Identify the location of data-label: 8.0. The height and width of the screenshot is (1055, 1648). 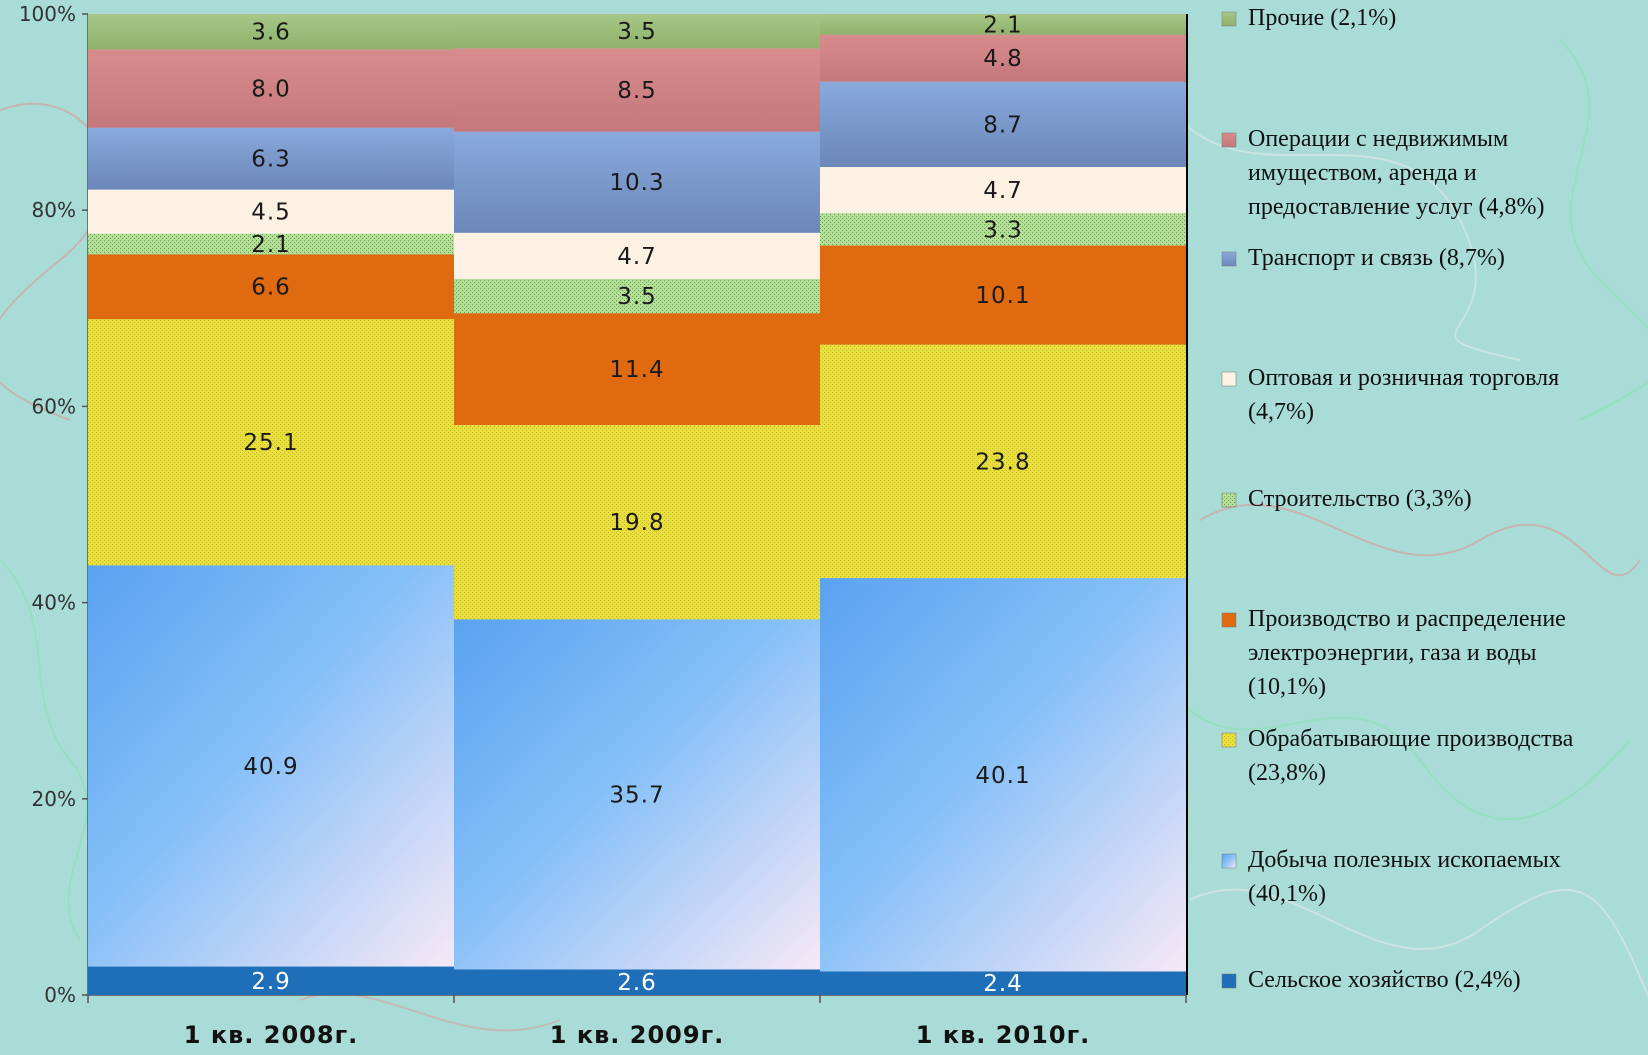
(271, 90).